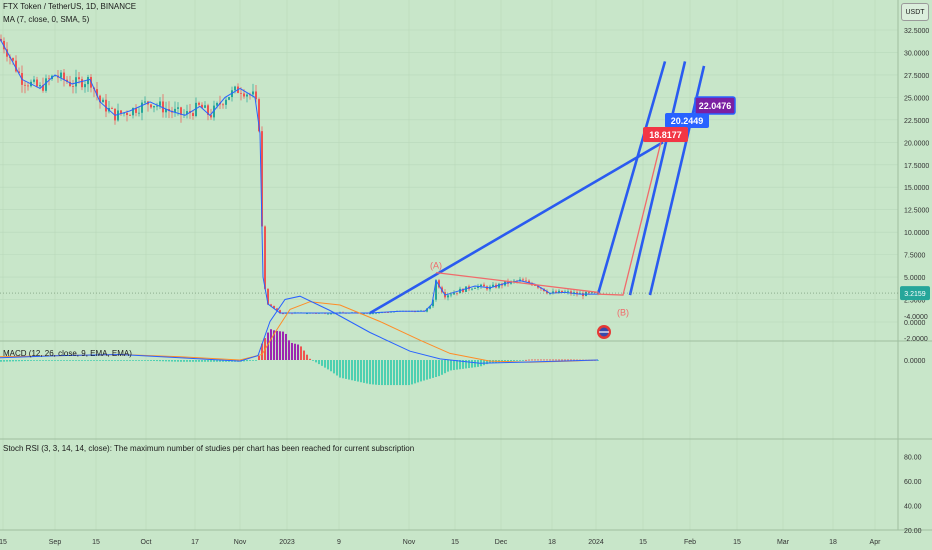  Describe the element at coordinates (643, 542) in the screenshot. I see `time-tick: 15` at that location.